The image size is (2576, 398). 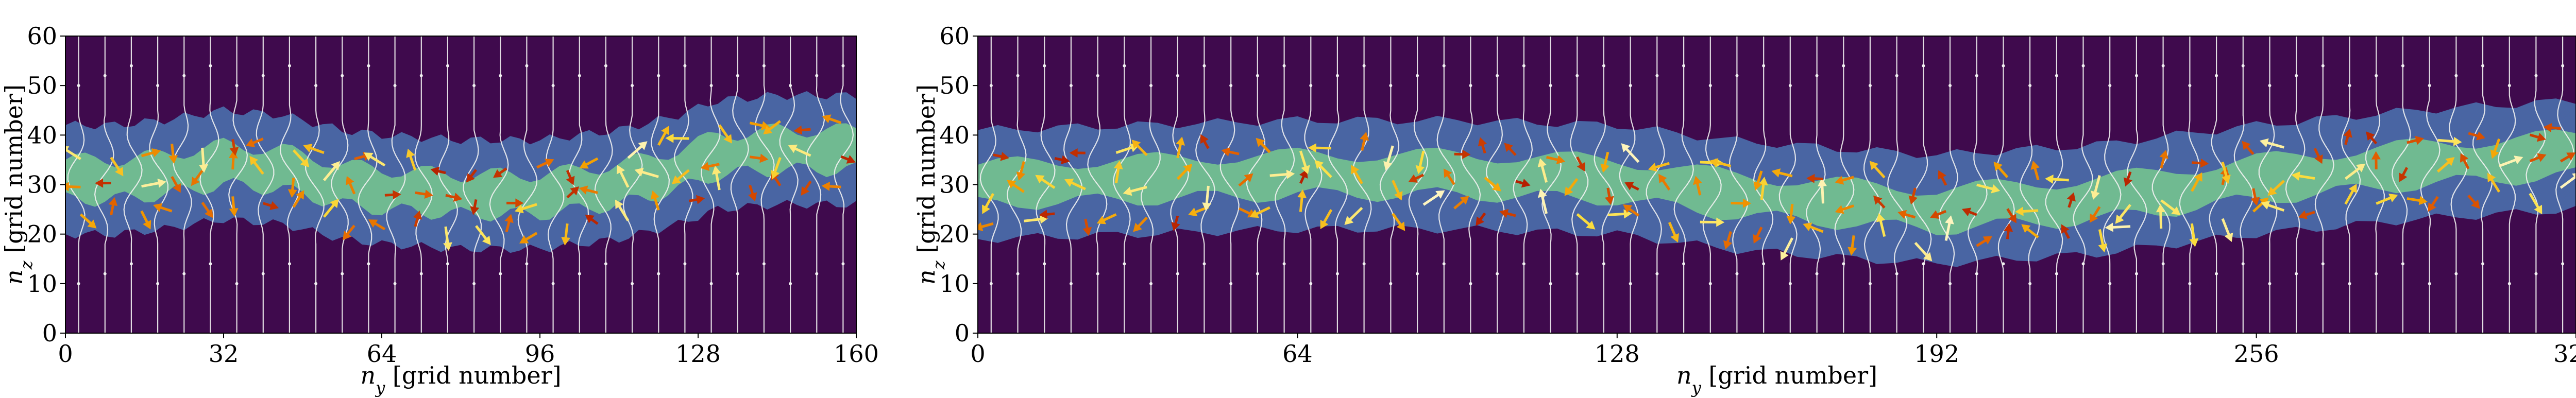 What do you see at coordinates (954, 185) in the screenshot?
I see `y-tick-label: 30` at bounding box center [954, 185].